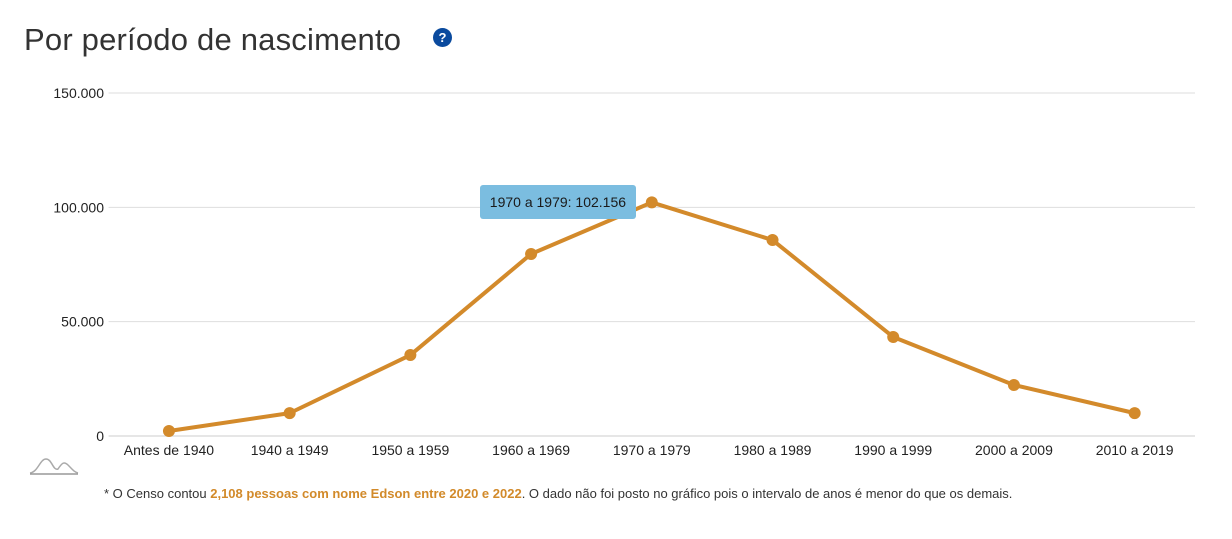 Image resolution: width=1232 pixels, height=539 pixels. Describe the element at coordinates (169, 450) in the screenshot. I see `x-tick-label: Antes de 1940` at that location.